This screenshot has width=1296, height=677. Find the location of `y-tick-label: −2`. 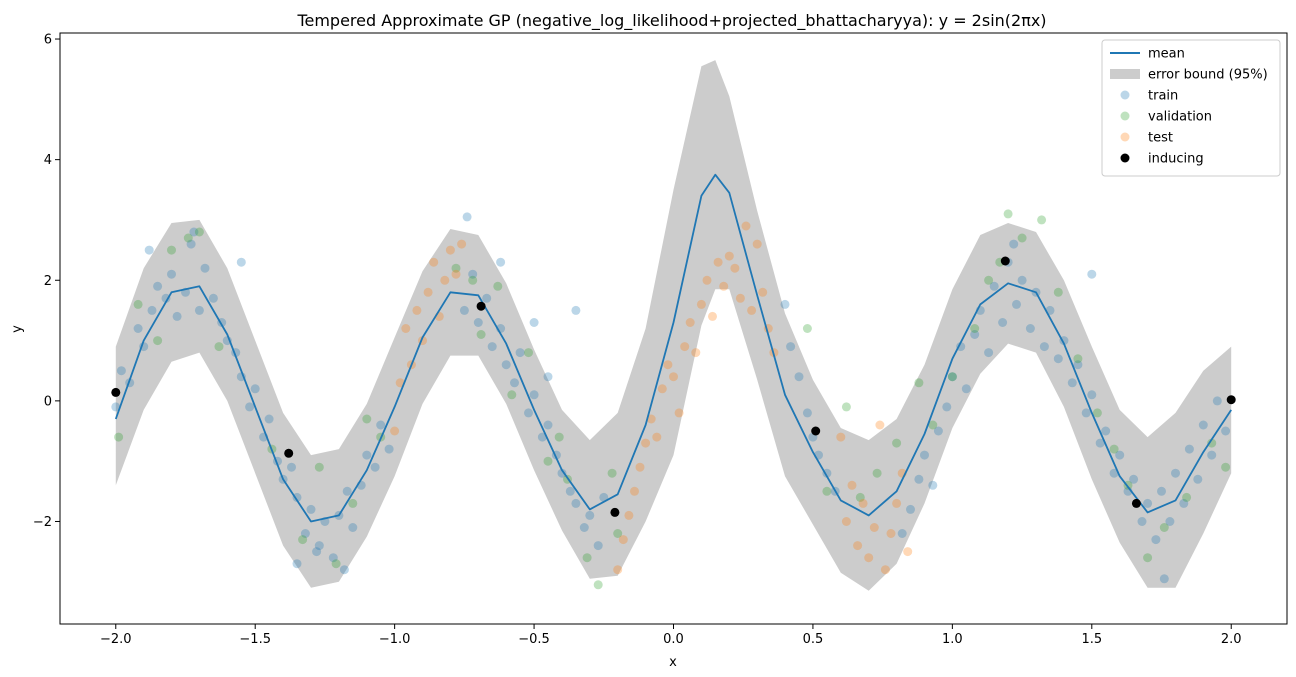

y-tick-label: −2 is located at coordinates (42, 522).